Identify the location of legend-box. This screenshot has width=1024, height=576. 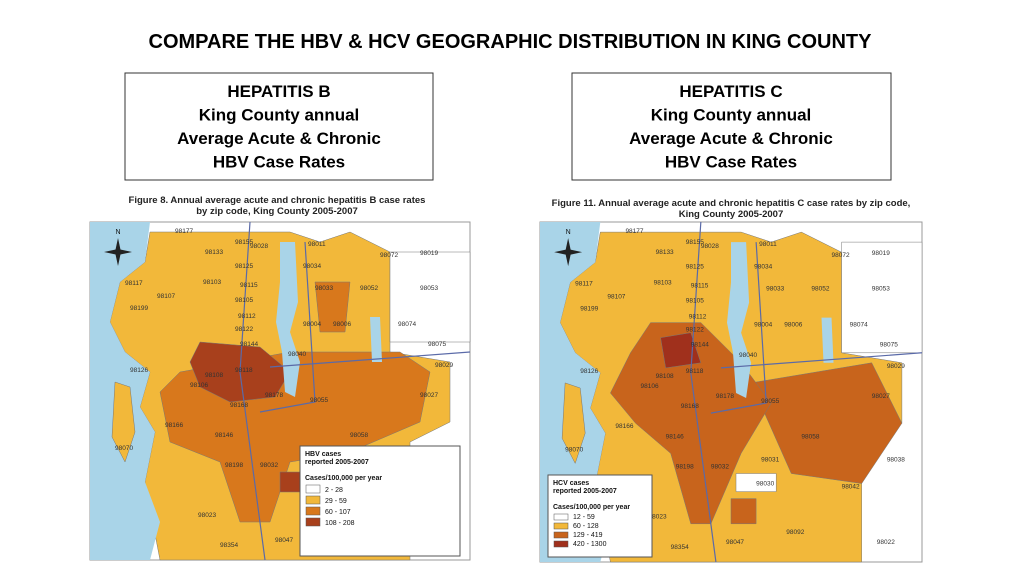
(380, 501).